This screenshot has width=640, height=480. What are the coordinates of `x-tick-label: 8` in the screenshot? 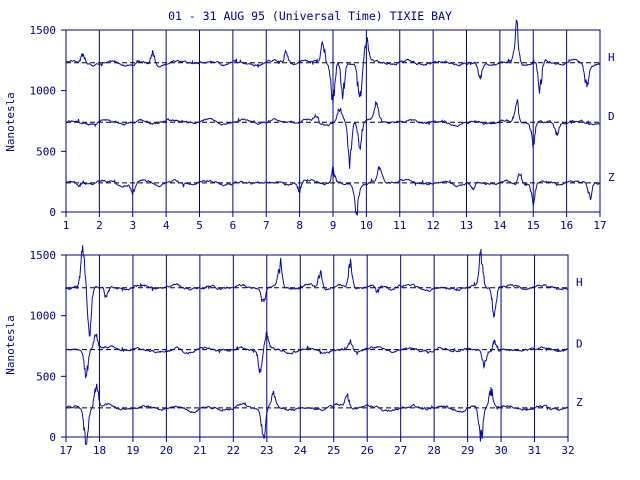 It's located at (299, 225).